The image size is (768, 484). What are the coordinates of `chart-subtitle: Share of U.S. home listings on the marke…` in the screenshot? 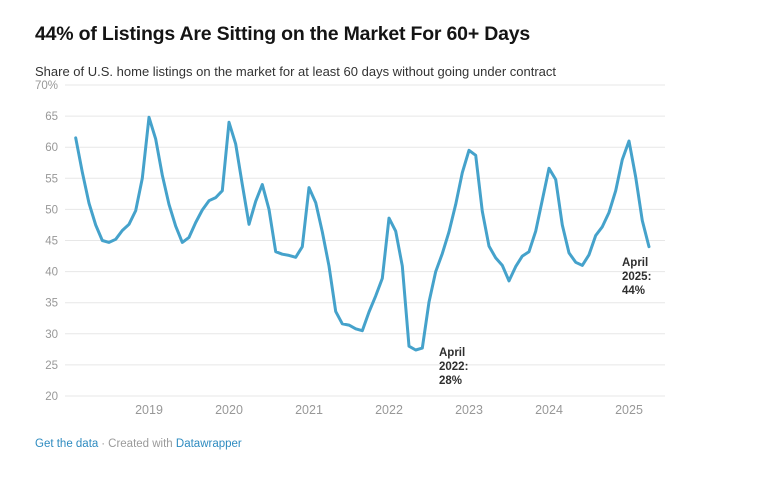 It's located at (296, 71).